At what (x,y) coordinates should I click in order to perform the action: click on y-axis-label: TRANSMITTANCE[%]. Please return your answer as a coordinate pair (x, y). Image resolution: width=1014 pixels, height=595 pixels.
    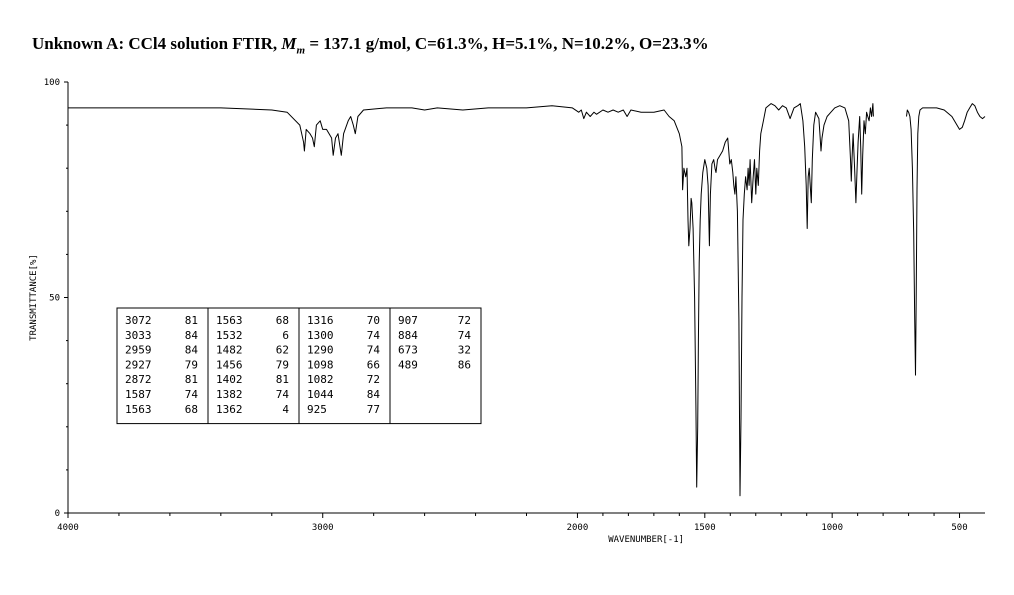
    Looking at the image, I should click on (34, 297).